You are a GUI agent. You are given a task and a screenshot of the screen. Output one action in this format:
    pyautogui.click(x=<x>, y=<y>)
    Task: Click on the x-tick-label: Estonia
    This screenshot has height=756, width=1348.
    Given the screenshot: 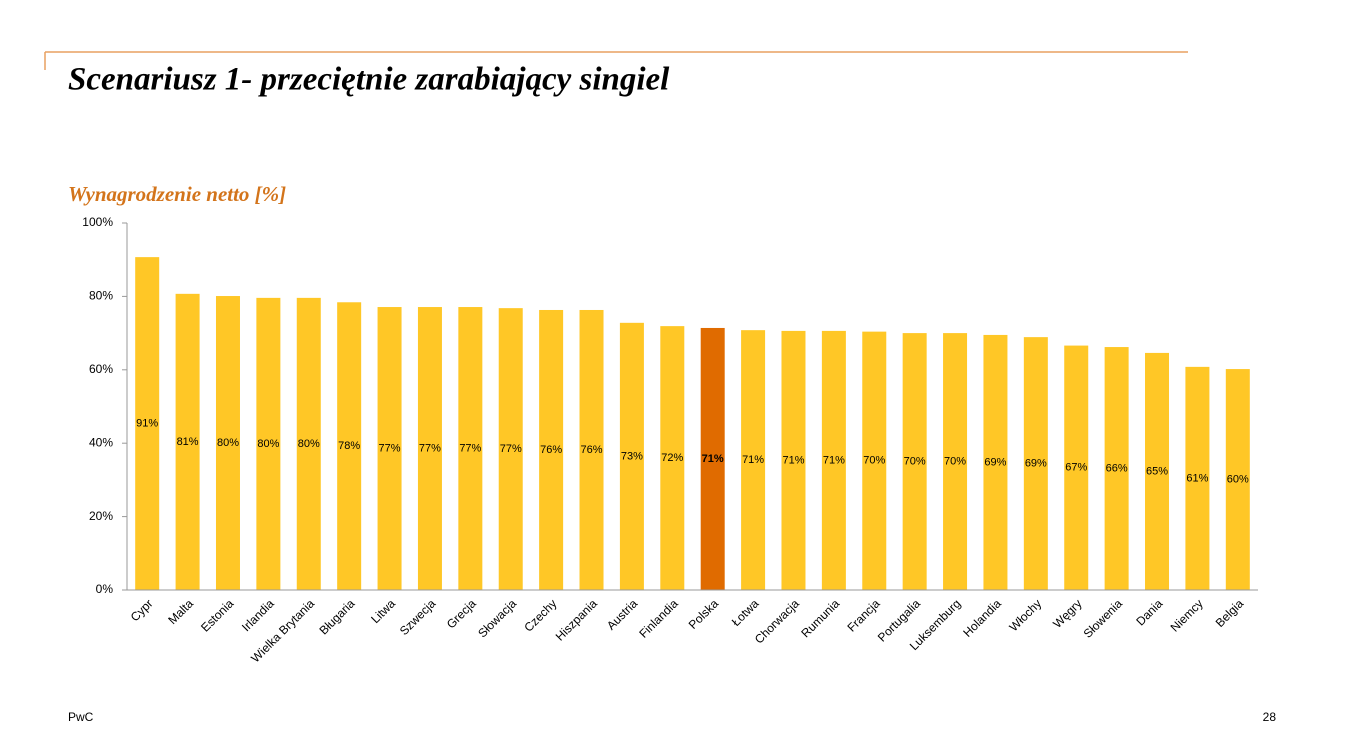 What is the action you would take?
    pyautogui.click(x=217, y=615)
    